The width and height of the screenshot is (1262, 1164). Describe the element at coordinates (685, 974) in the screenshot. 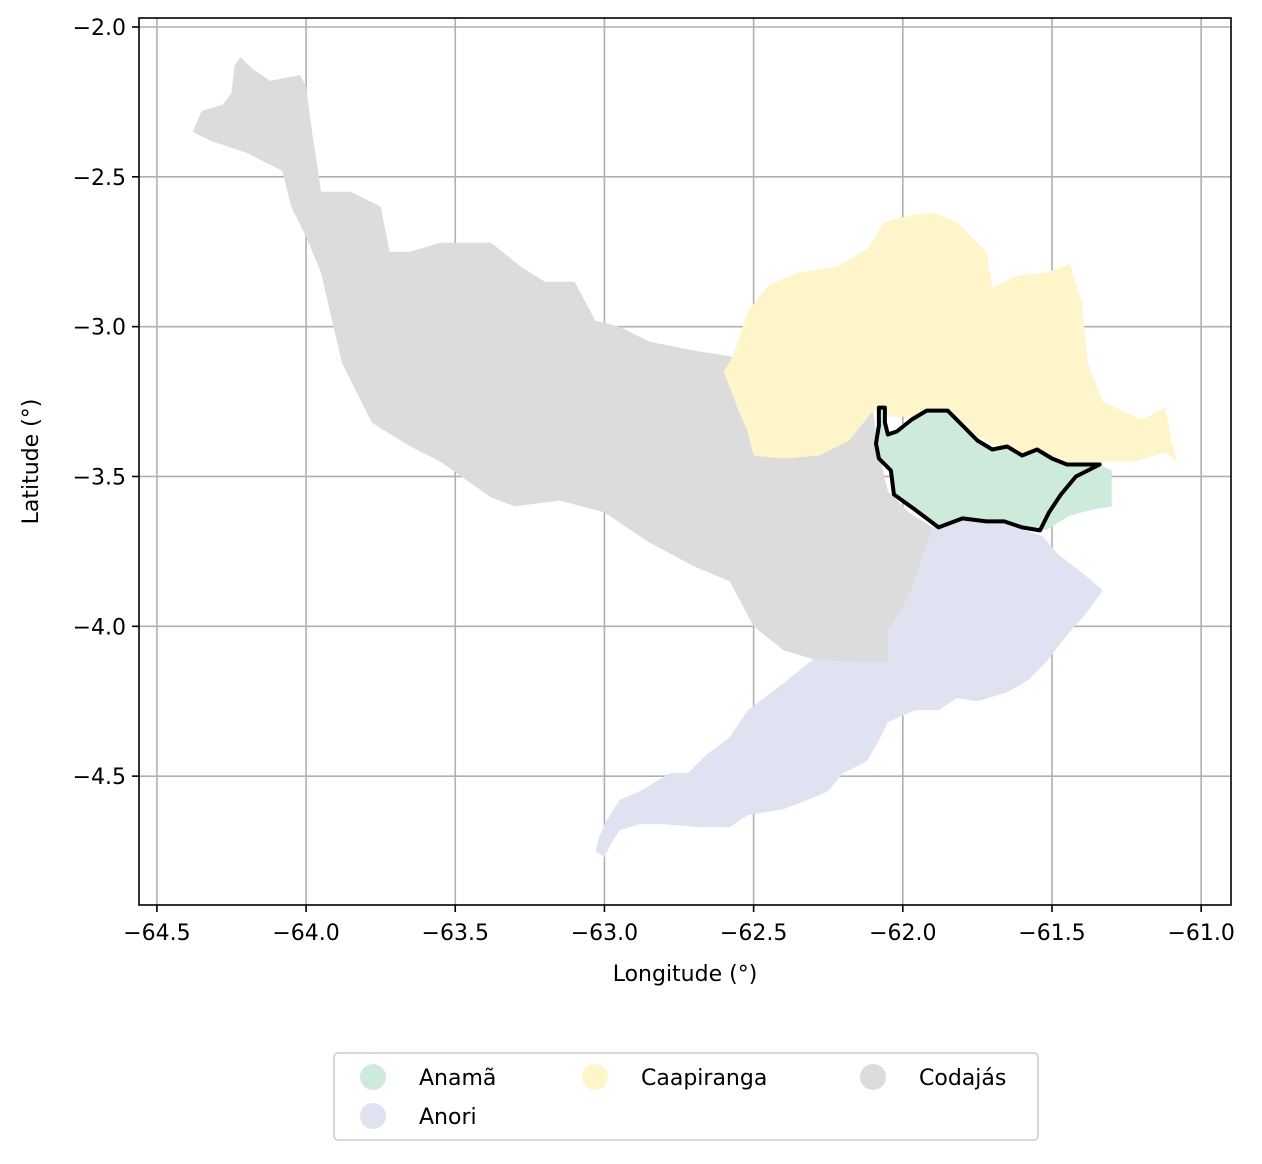

I see `x-axis-label: Longitude (°)` at that location.